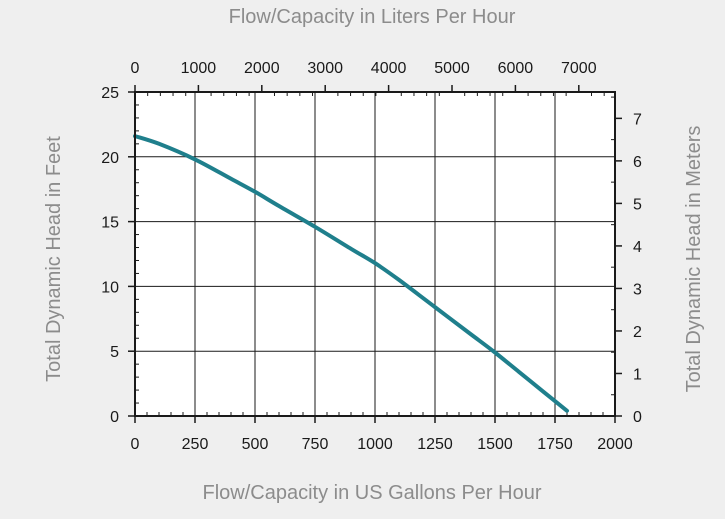  What do you see at coordinates (199, 68) in the screenshot?
I see `x2-tick-label: 1000` at bounding box center [199, 68].